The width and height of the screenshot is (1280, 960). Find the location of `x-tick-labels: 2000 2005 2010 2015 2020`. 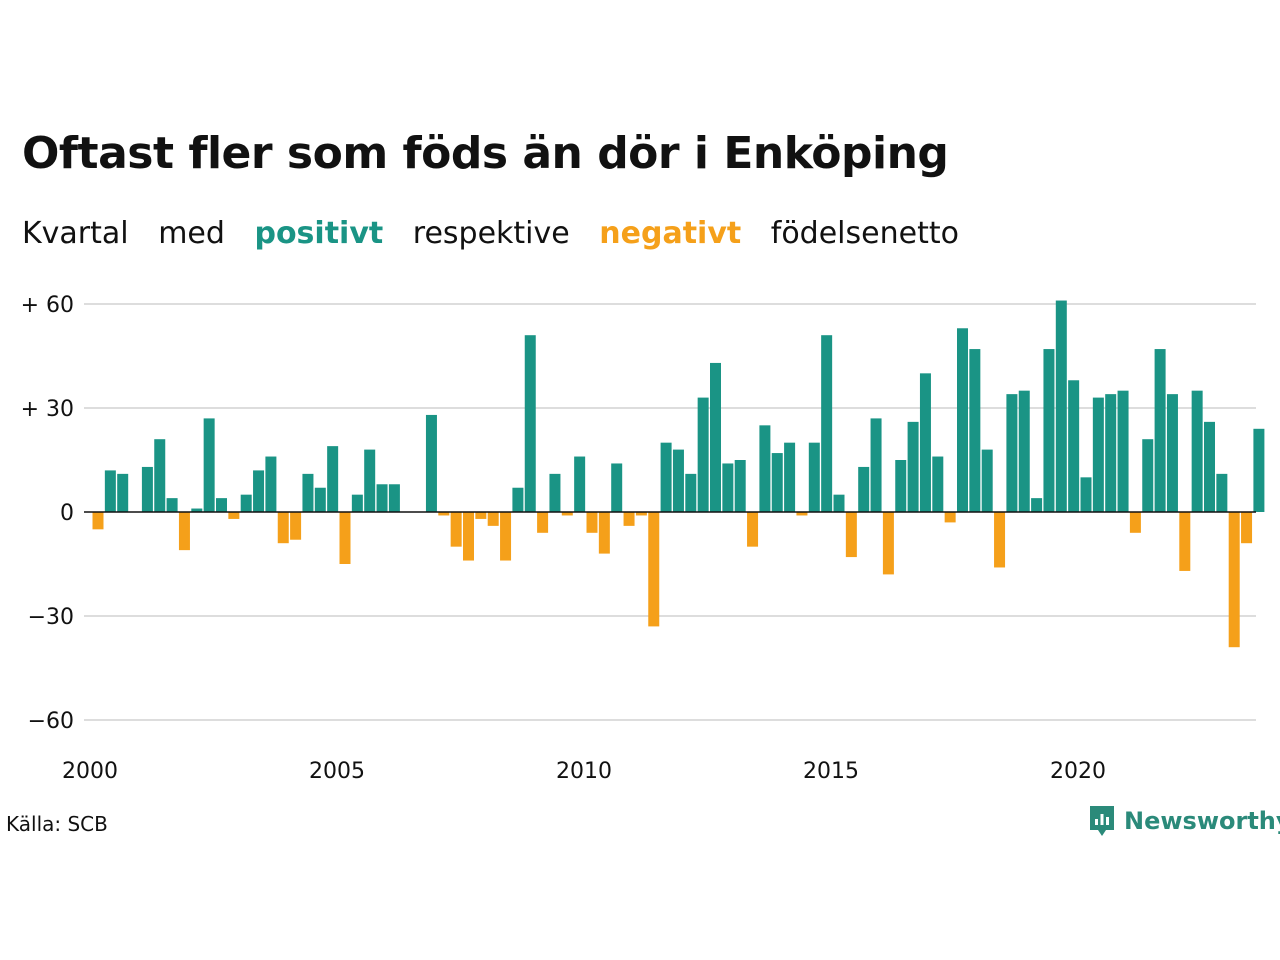

x-tick-labels: 2000 2005 2010 2015 2020 is located at coordinates (584, 771).